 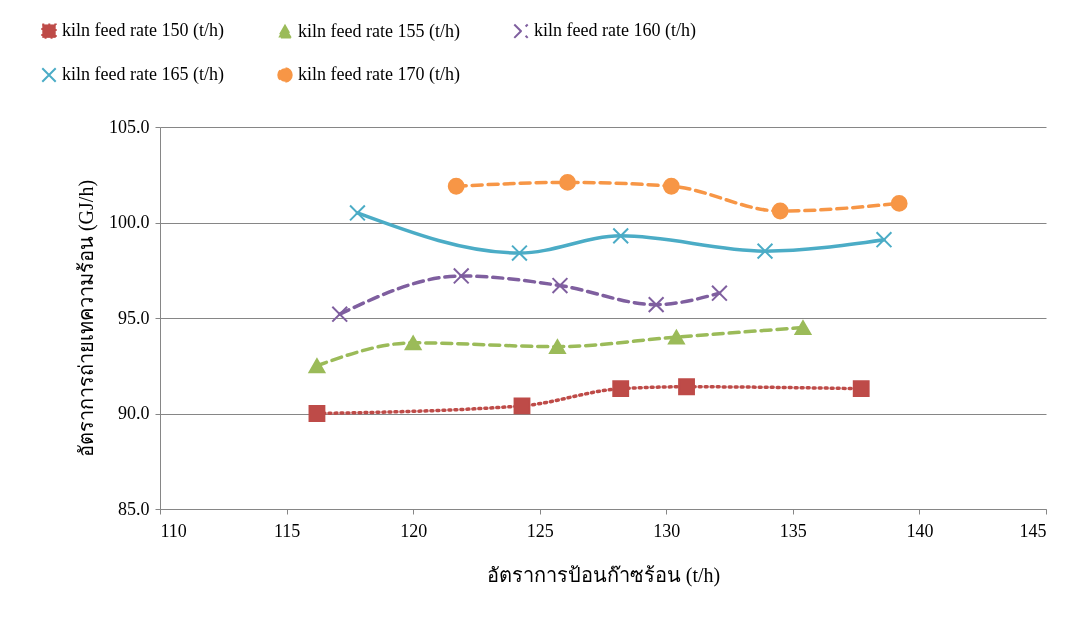 What do you see at coordinates (287, 530) in the screenshot?
I see `x-tick-label: 115` at bounding box center [287, 530].